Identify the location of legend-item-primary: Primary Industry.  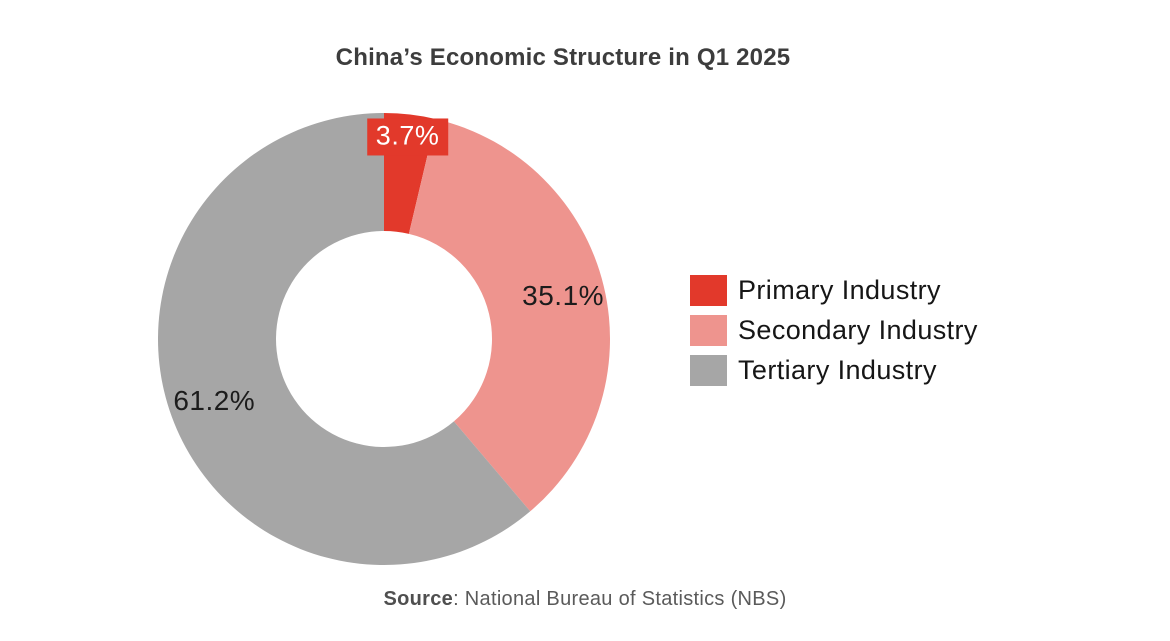
(834, 290).